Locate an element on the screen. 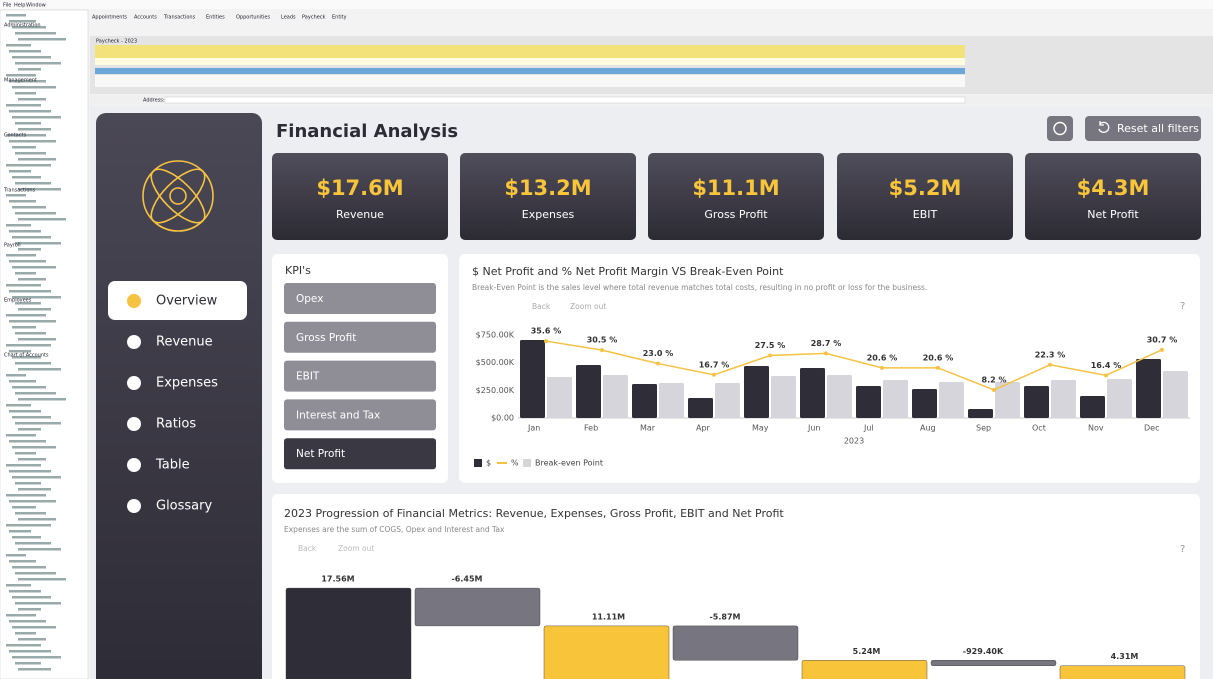 This screenshot has height=679, width=1213. x-tick-label: Sep is located at coordinates (983, 428).